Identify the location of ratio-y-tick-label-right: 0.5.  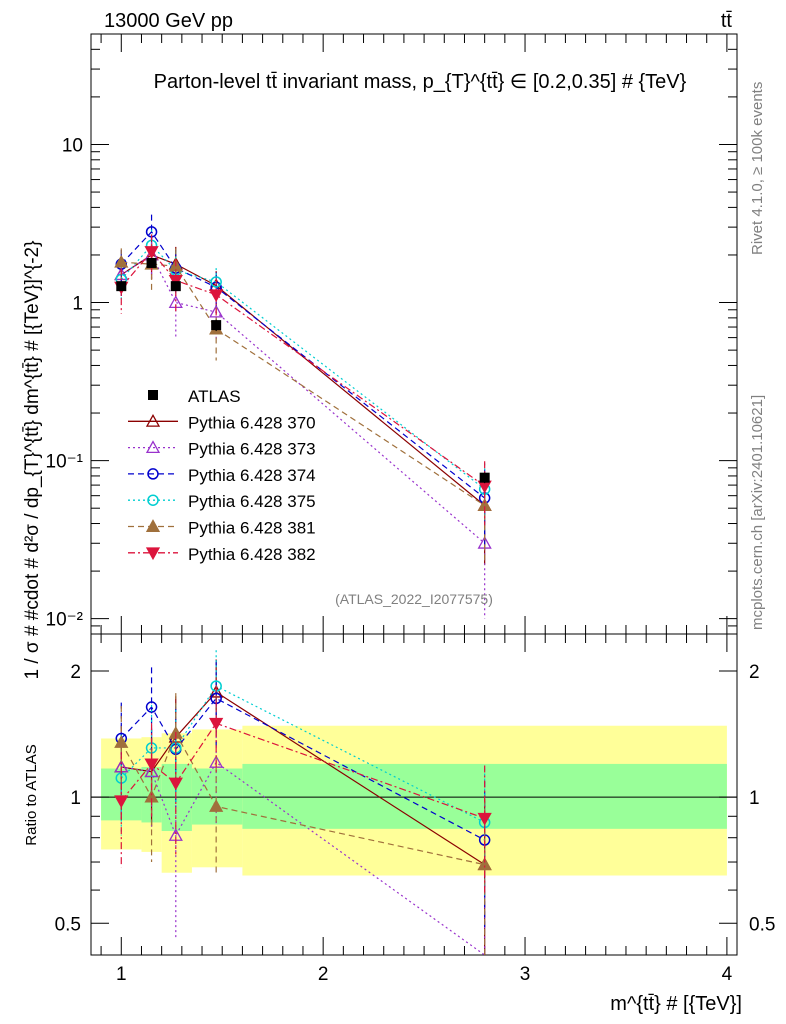
(762, 924).